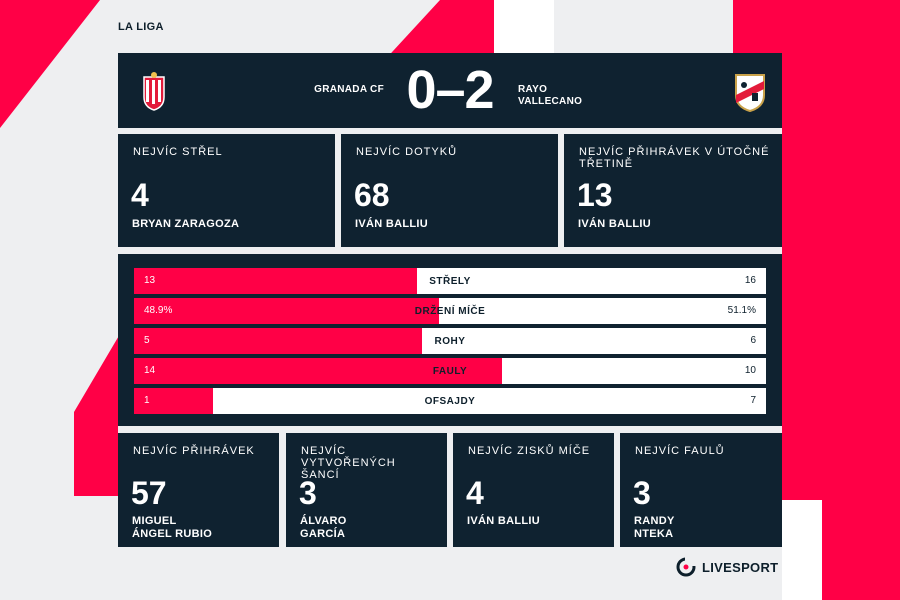  I want to click on stat-card-most-passes: NEJVÍC PŘIHRÁVEK 57 MIGUEL ÁNGEL RUBIO, so click(198, 490).